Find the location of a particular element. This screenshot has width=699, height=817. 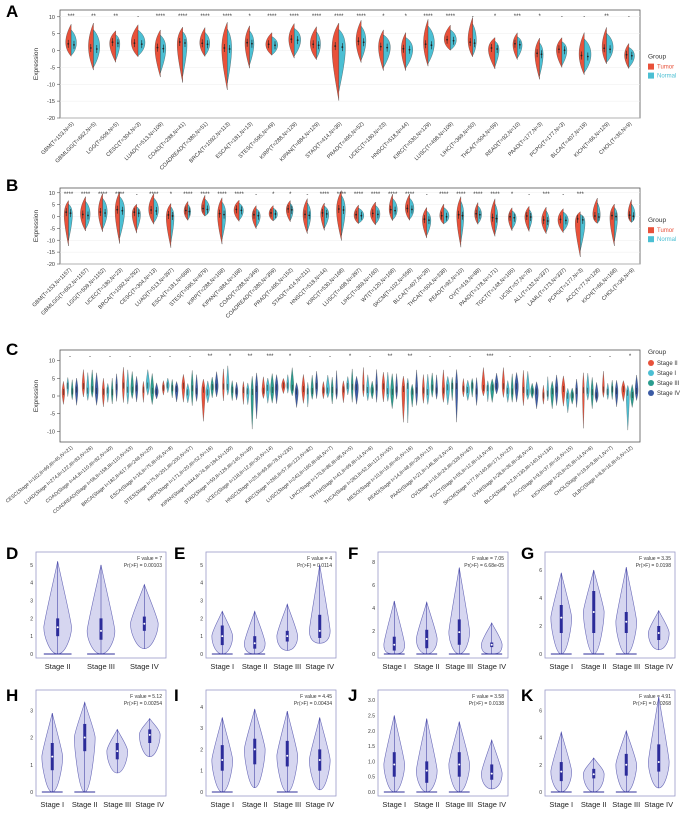

f-value-label: F value = 4 is located at coordinates (319, 559).